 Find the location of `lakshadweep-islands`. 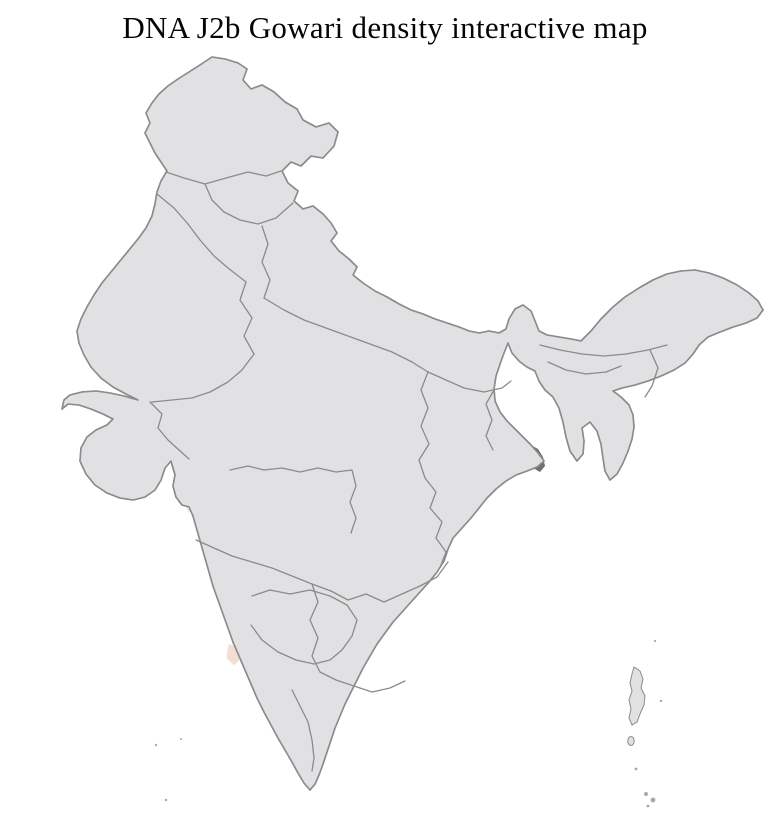

lakshadweep-islands is located at coordinates (168, 770).